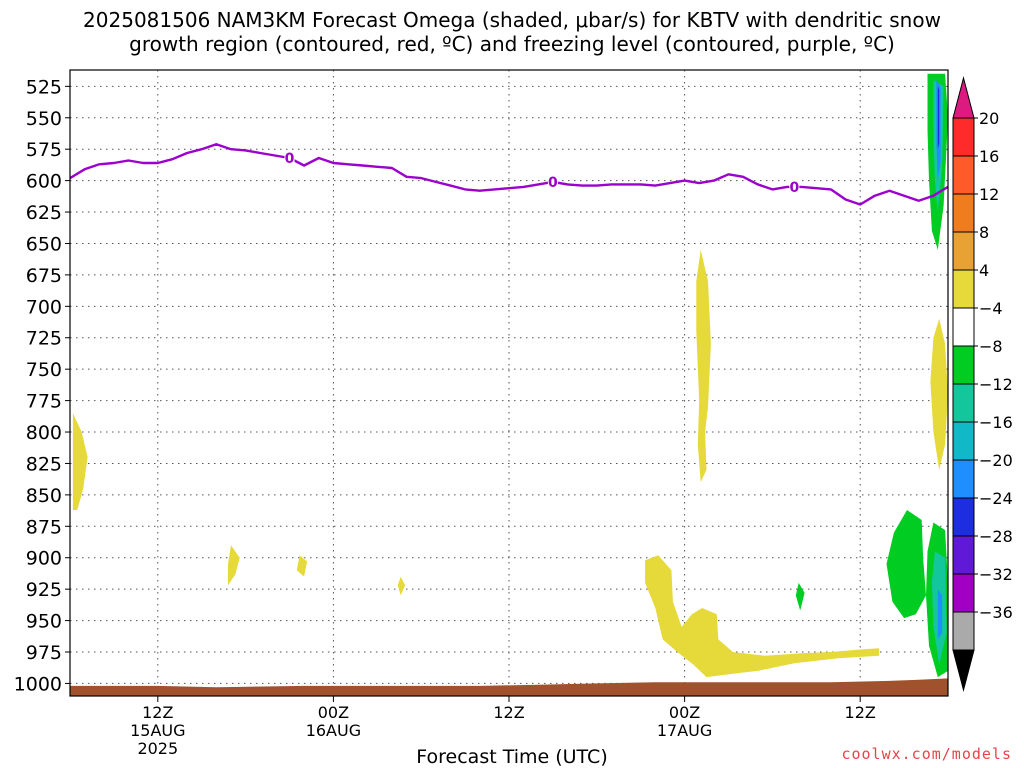  What do you see at coordinates (996, 460) in the screenshot?
I see `colorbar-label-9: −20` at bounding box center [996, 460].